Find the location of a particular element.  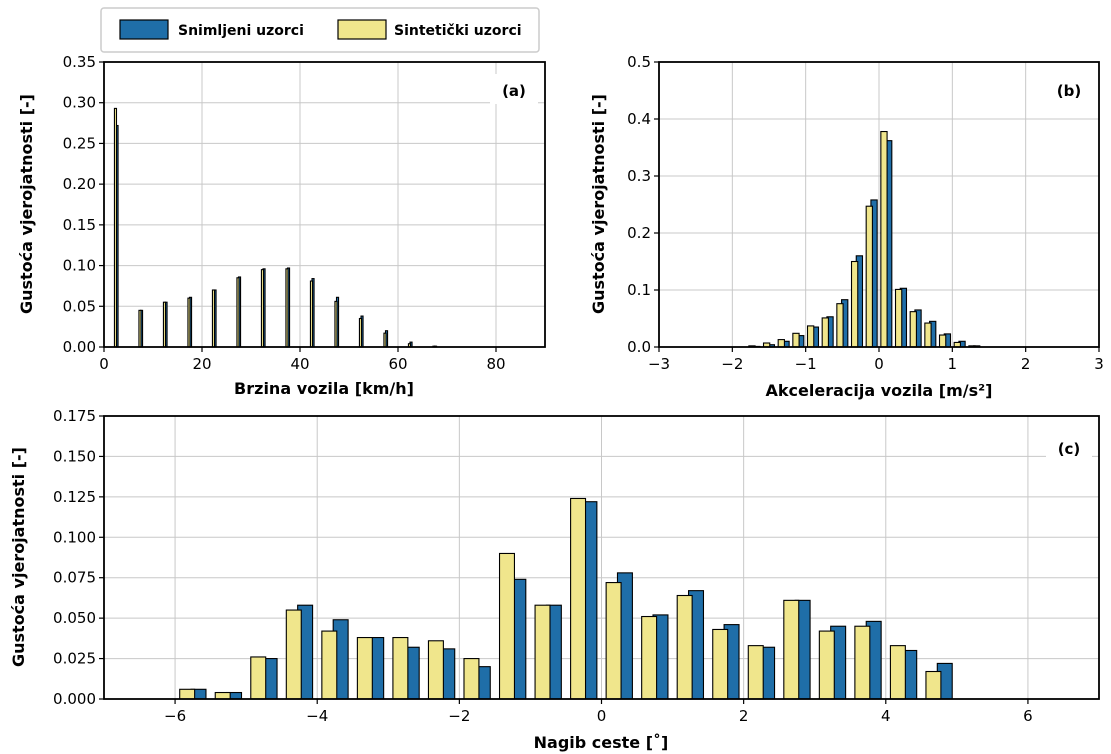

x-tick-label: 1 is located at coordinates (953, 364).